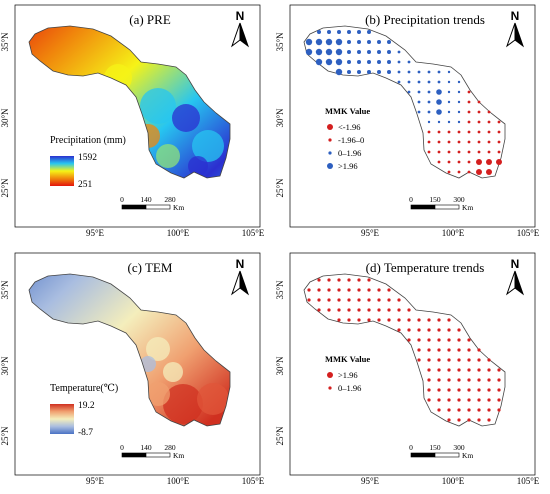 This screenshot has width=550, height=494. Describe the element at coordinates (348, 166) in the screenshot. I see `legend-item-label: >1.96` at that location.